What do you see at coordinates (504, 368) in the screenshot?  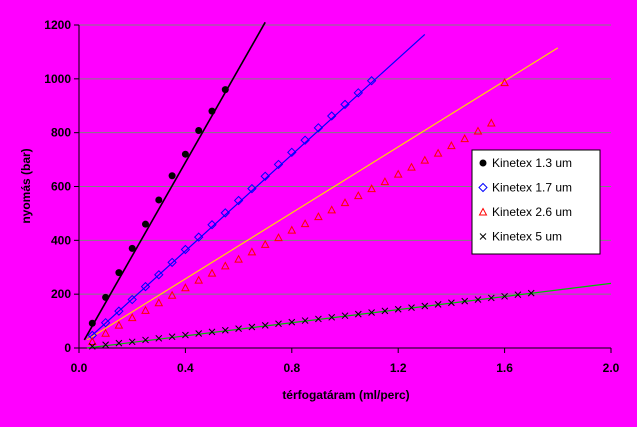 I see `x-tick-label: 1.6` at bounding box center [504, 368].